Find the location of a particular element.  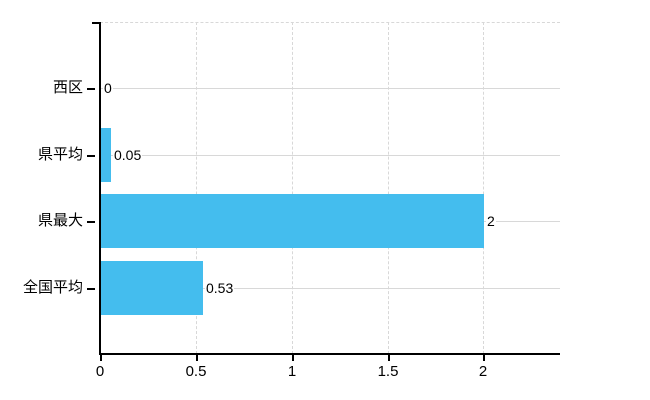

category-label: 西区 is located at coordinates (67, 87).